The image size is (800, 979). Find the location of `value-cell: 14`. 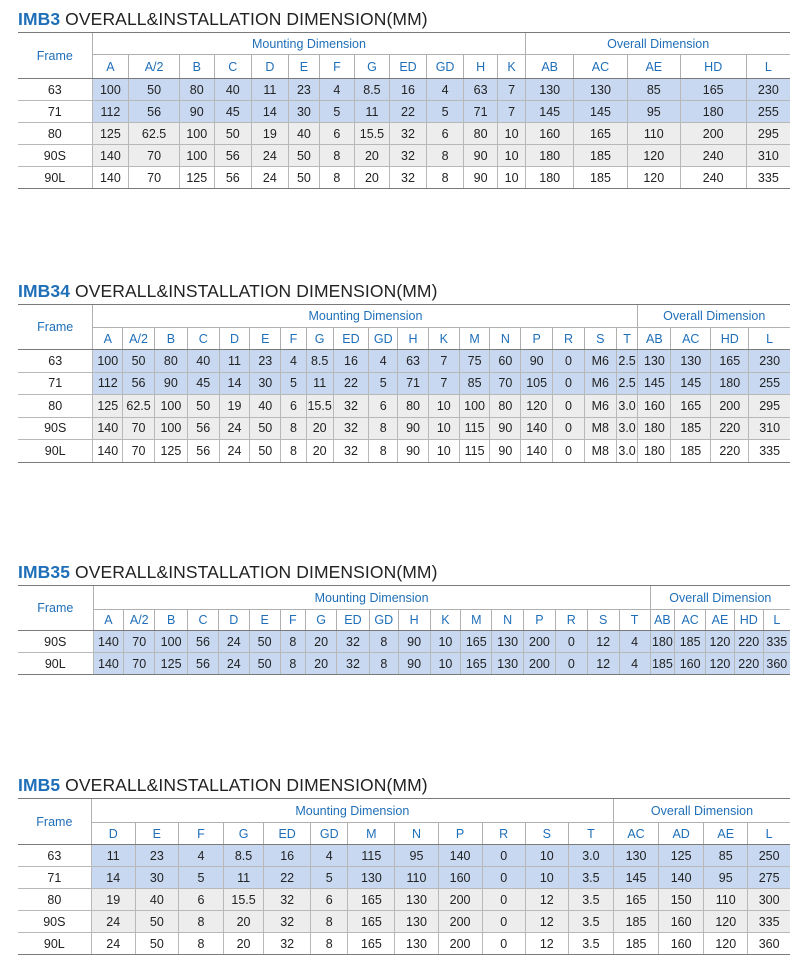

value-cell: 14 is located at coordinates (113, 877).